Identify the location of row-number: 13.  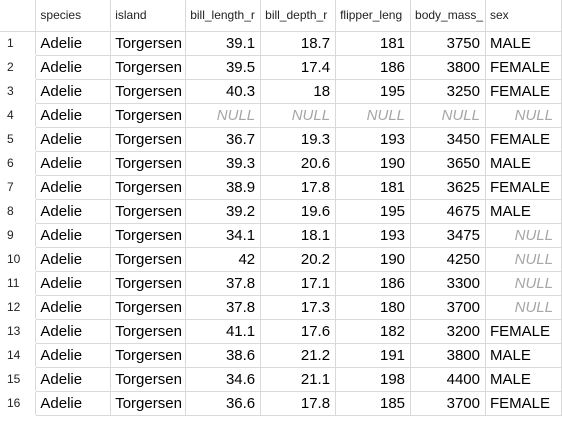
(18, 331).